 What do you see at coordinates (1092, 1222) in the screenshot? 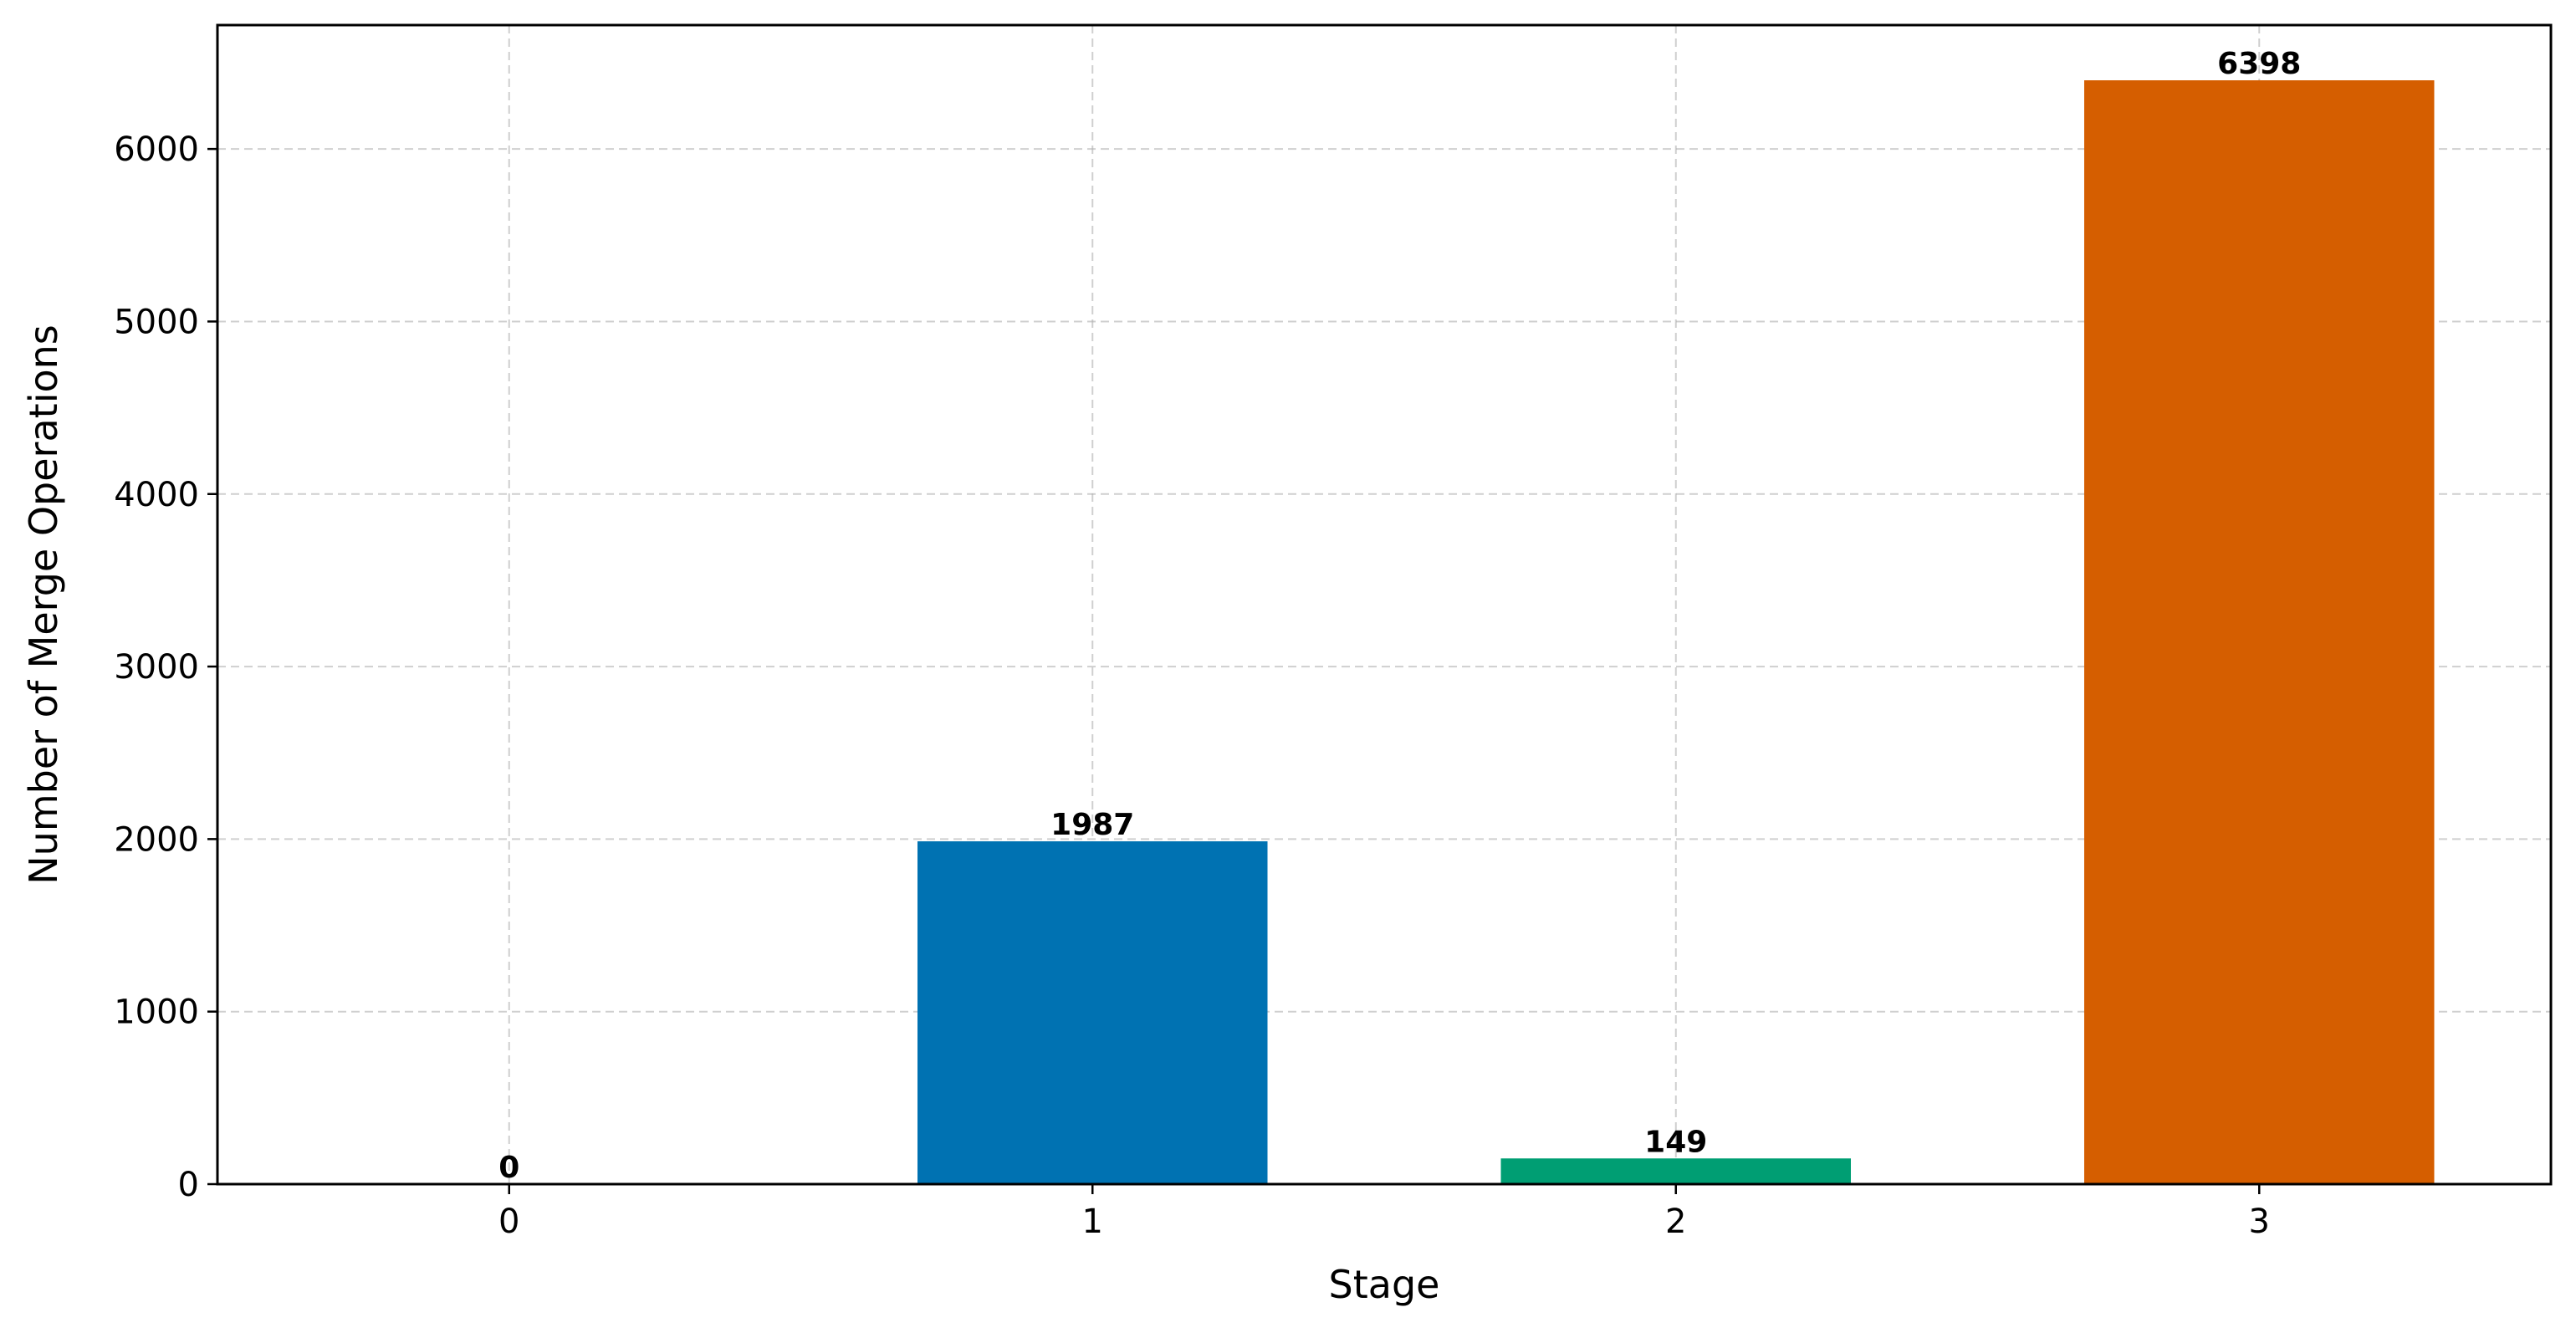
I see `x-tick-label: 1` at bounding box center [1092, 1222].